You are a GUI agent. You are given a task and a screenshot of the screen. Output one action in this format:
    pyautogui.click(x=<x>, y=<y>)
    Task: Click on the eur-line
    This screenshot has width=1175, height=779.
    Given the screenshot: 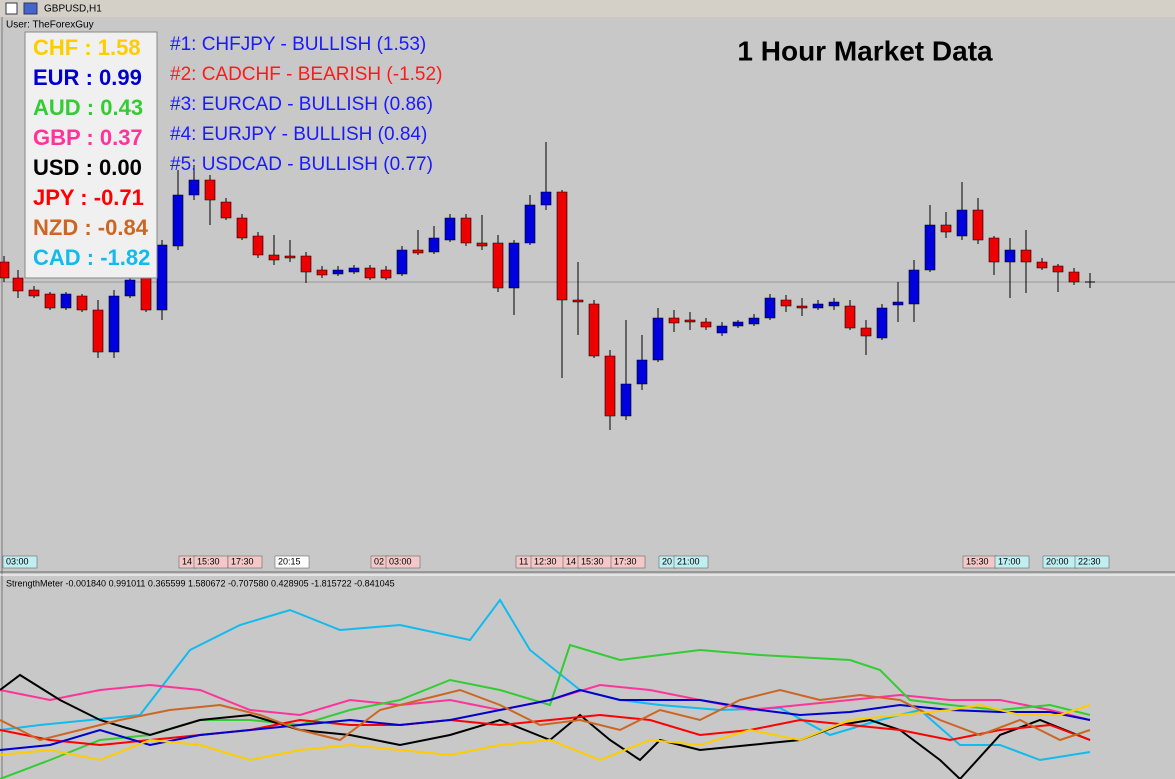 What is the action you would take?
    pyautogui.click(x=545, y=719)
    